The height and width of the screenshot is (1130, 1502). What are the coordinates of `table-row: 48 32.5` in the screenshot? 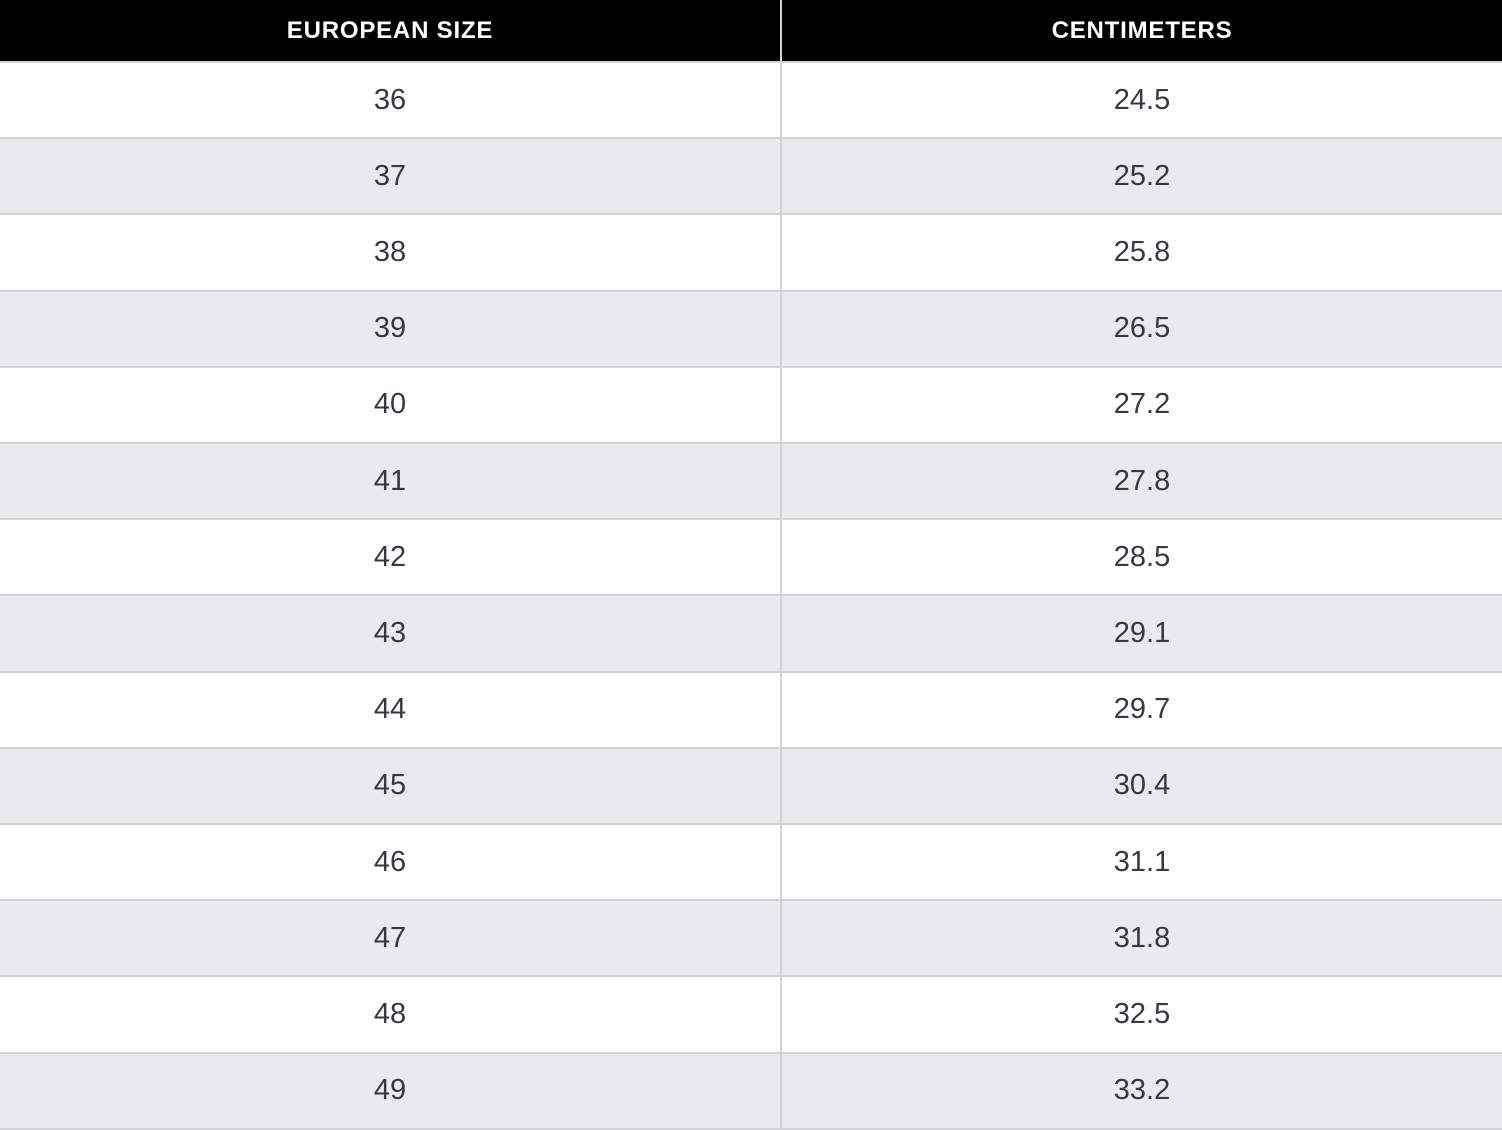 It's located at (751, 1015).